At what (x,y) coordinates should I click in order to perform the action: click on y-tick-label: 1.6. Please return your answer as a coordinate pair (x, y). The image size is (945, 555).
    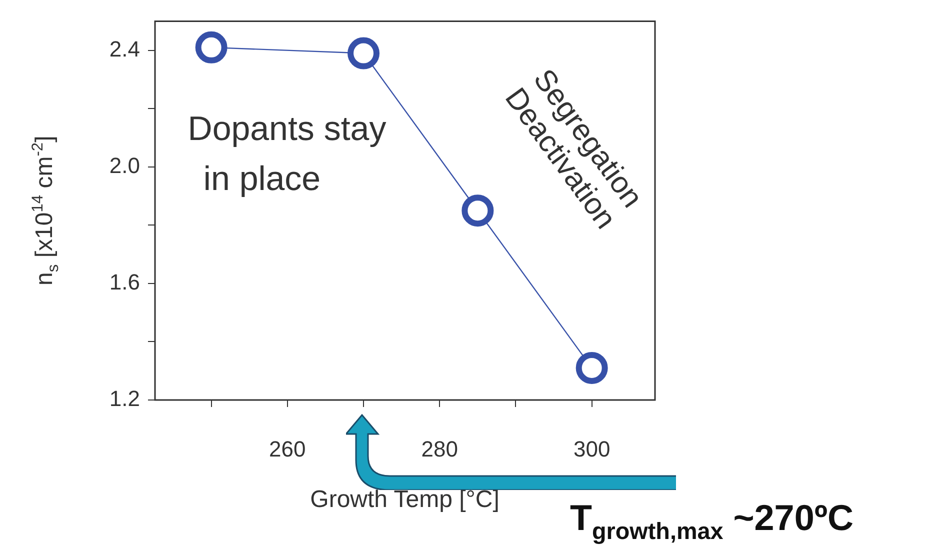
    Looking at the image, I should click on (124, 282).